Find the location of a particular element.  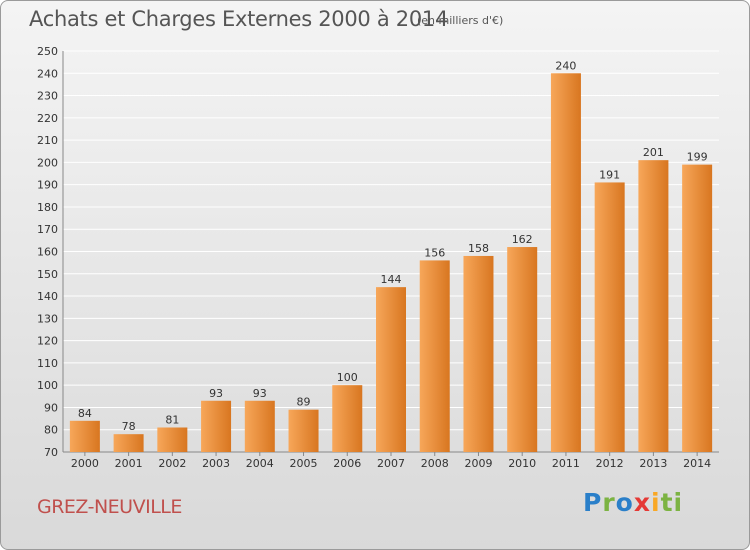

logo-letter: x is located at coordinates (642, 502).